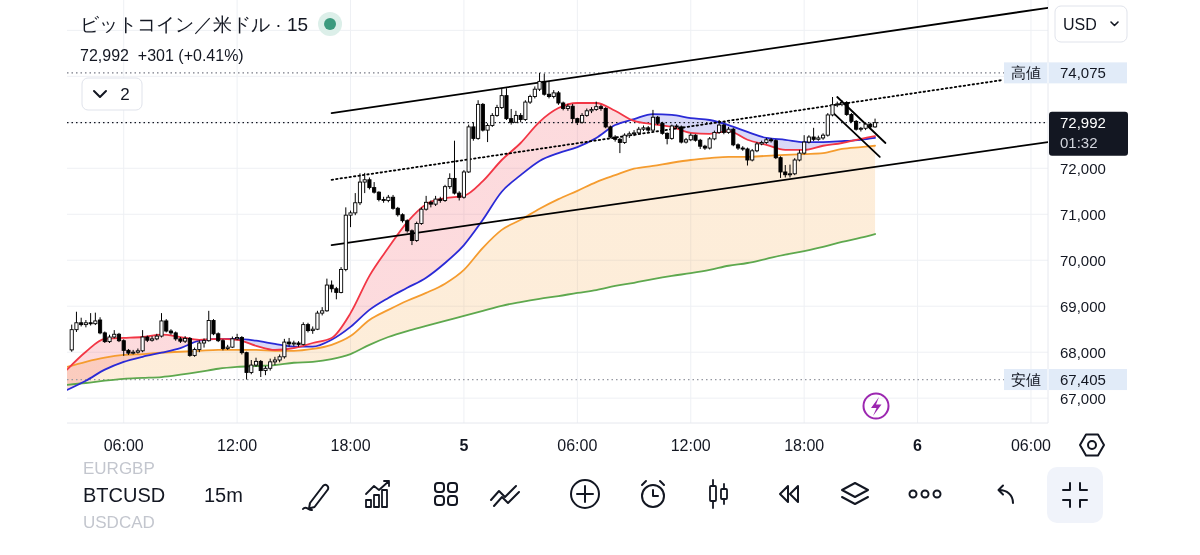  Describe the element at coordinates (1083, 352) in the screenshot. I see `y-tick-label: 68,000` at that location.